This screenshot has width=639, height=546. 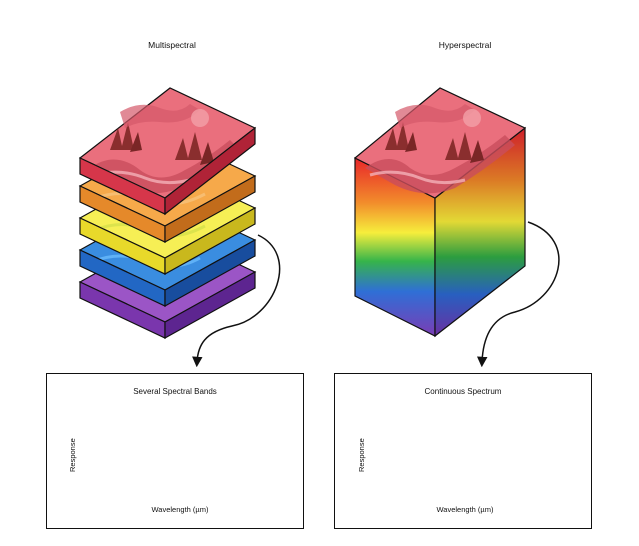 What do you see at coordinates (465, 45) in the screenshot?
I see `hyperspectral-title: Hyperspectral` at bounding box center [465, 45].